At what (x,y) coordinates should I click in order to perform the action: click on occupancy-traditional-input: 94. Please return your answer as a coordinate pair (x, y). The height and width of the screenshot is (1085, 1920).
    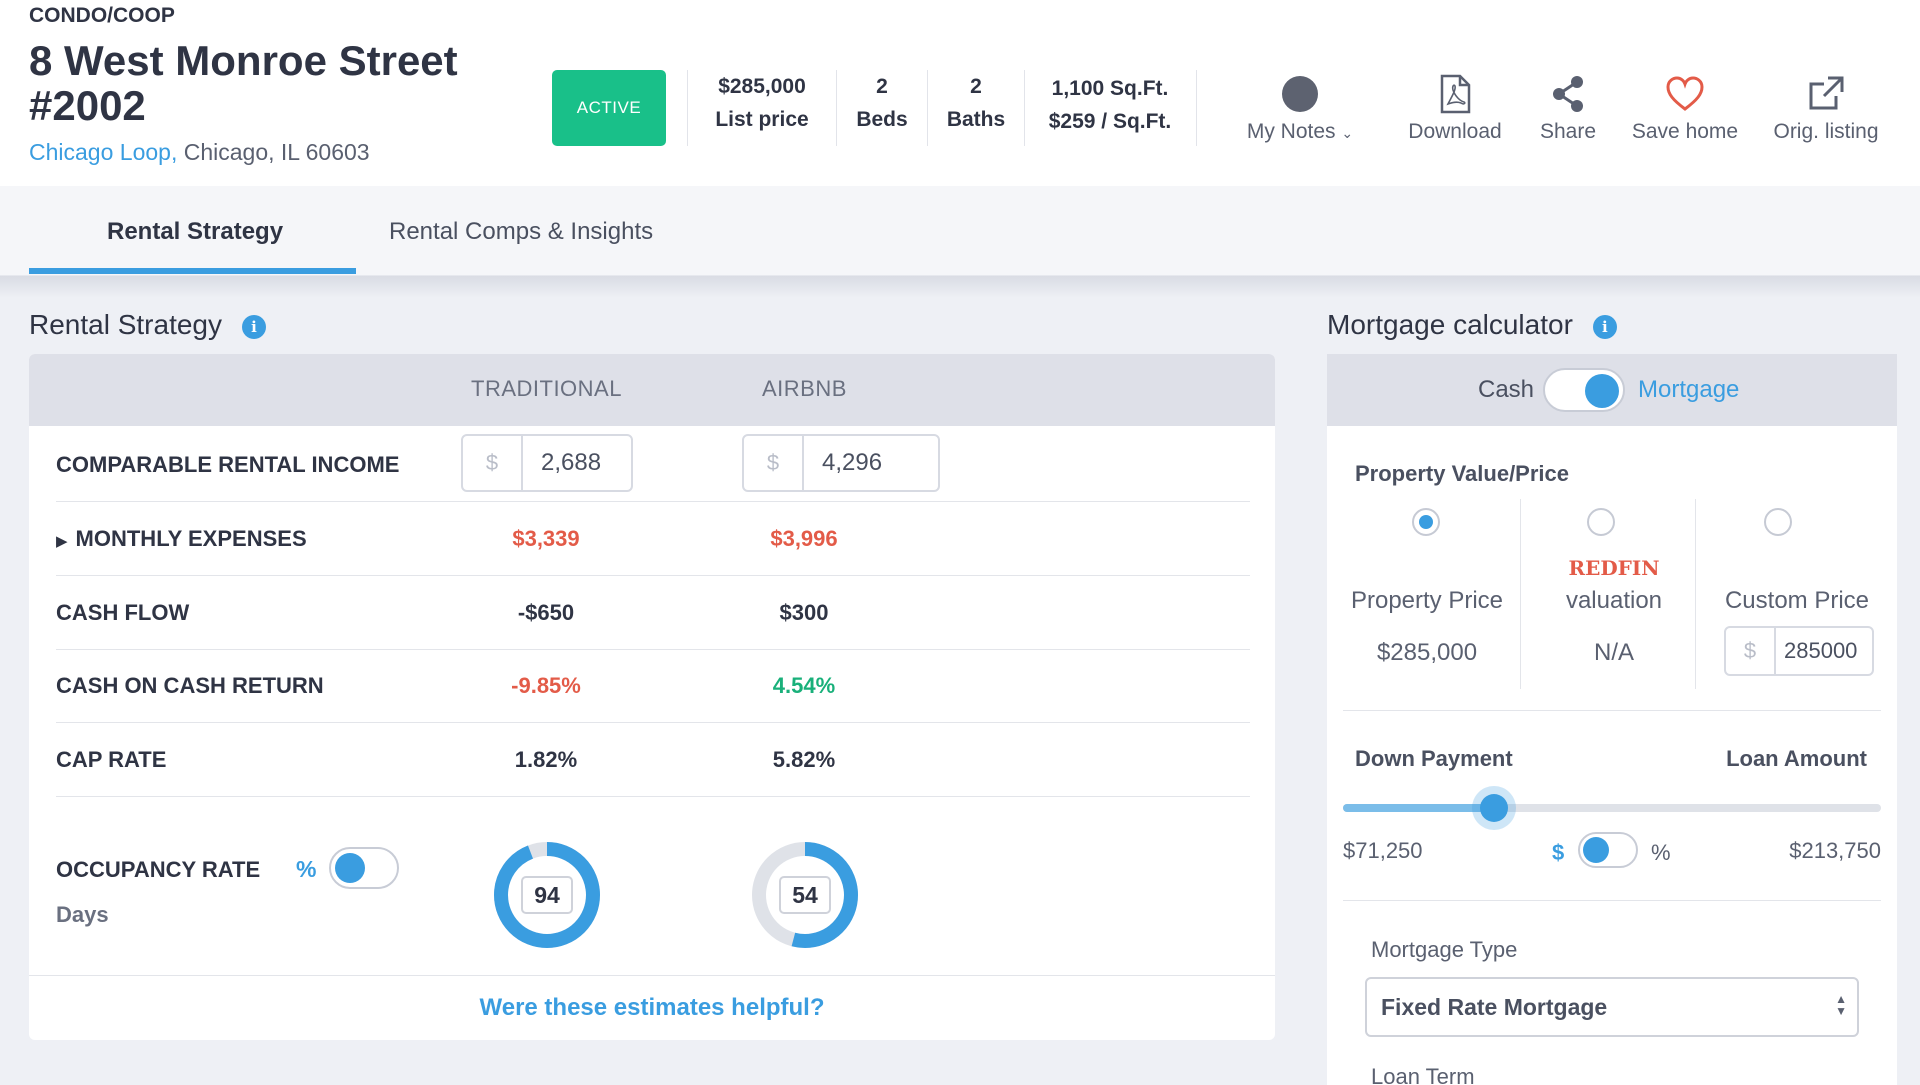
    Looking at the image, I should click on (547, 895).